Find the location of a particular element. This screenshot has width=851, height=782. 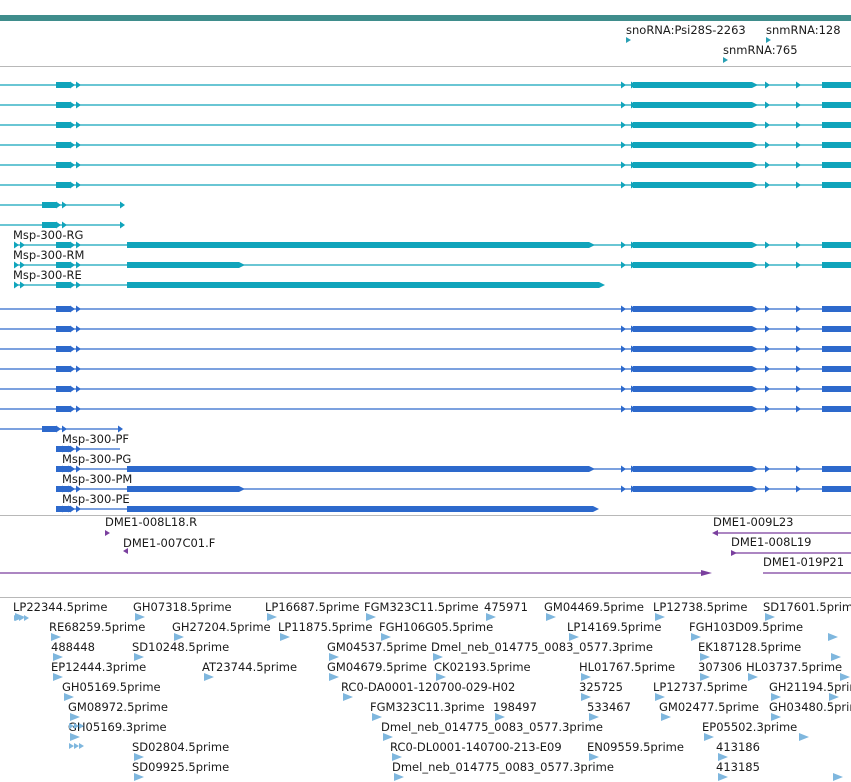

est-feature: SD02804.5prime is located at coordinates (180, 750).